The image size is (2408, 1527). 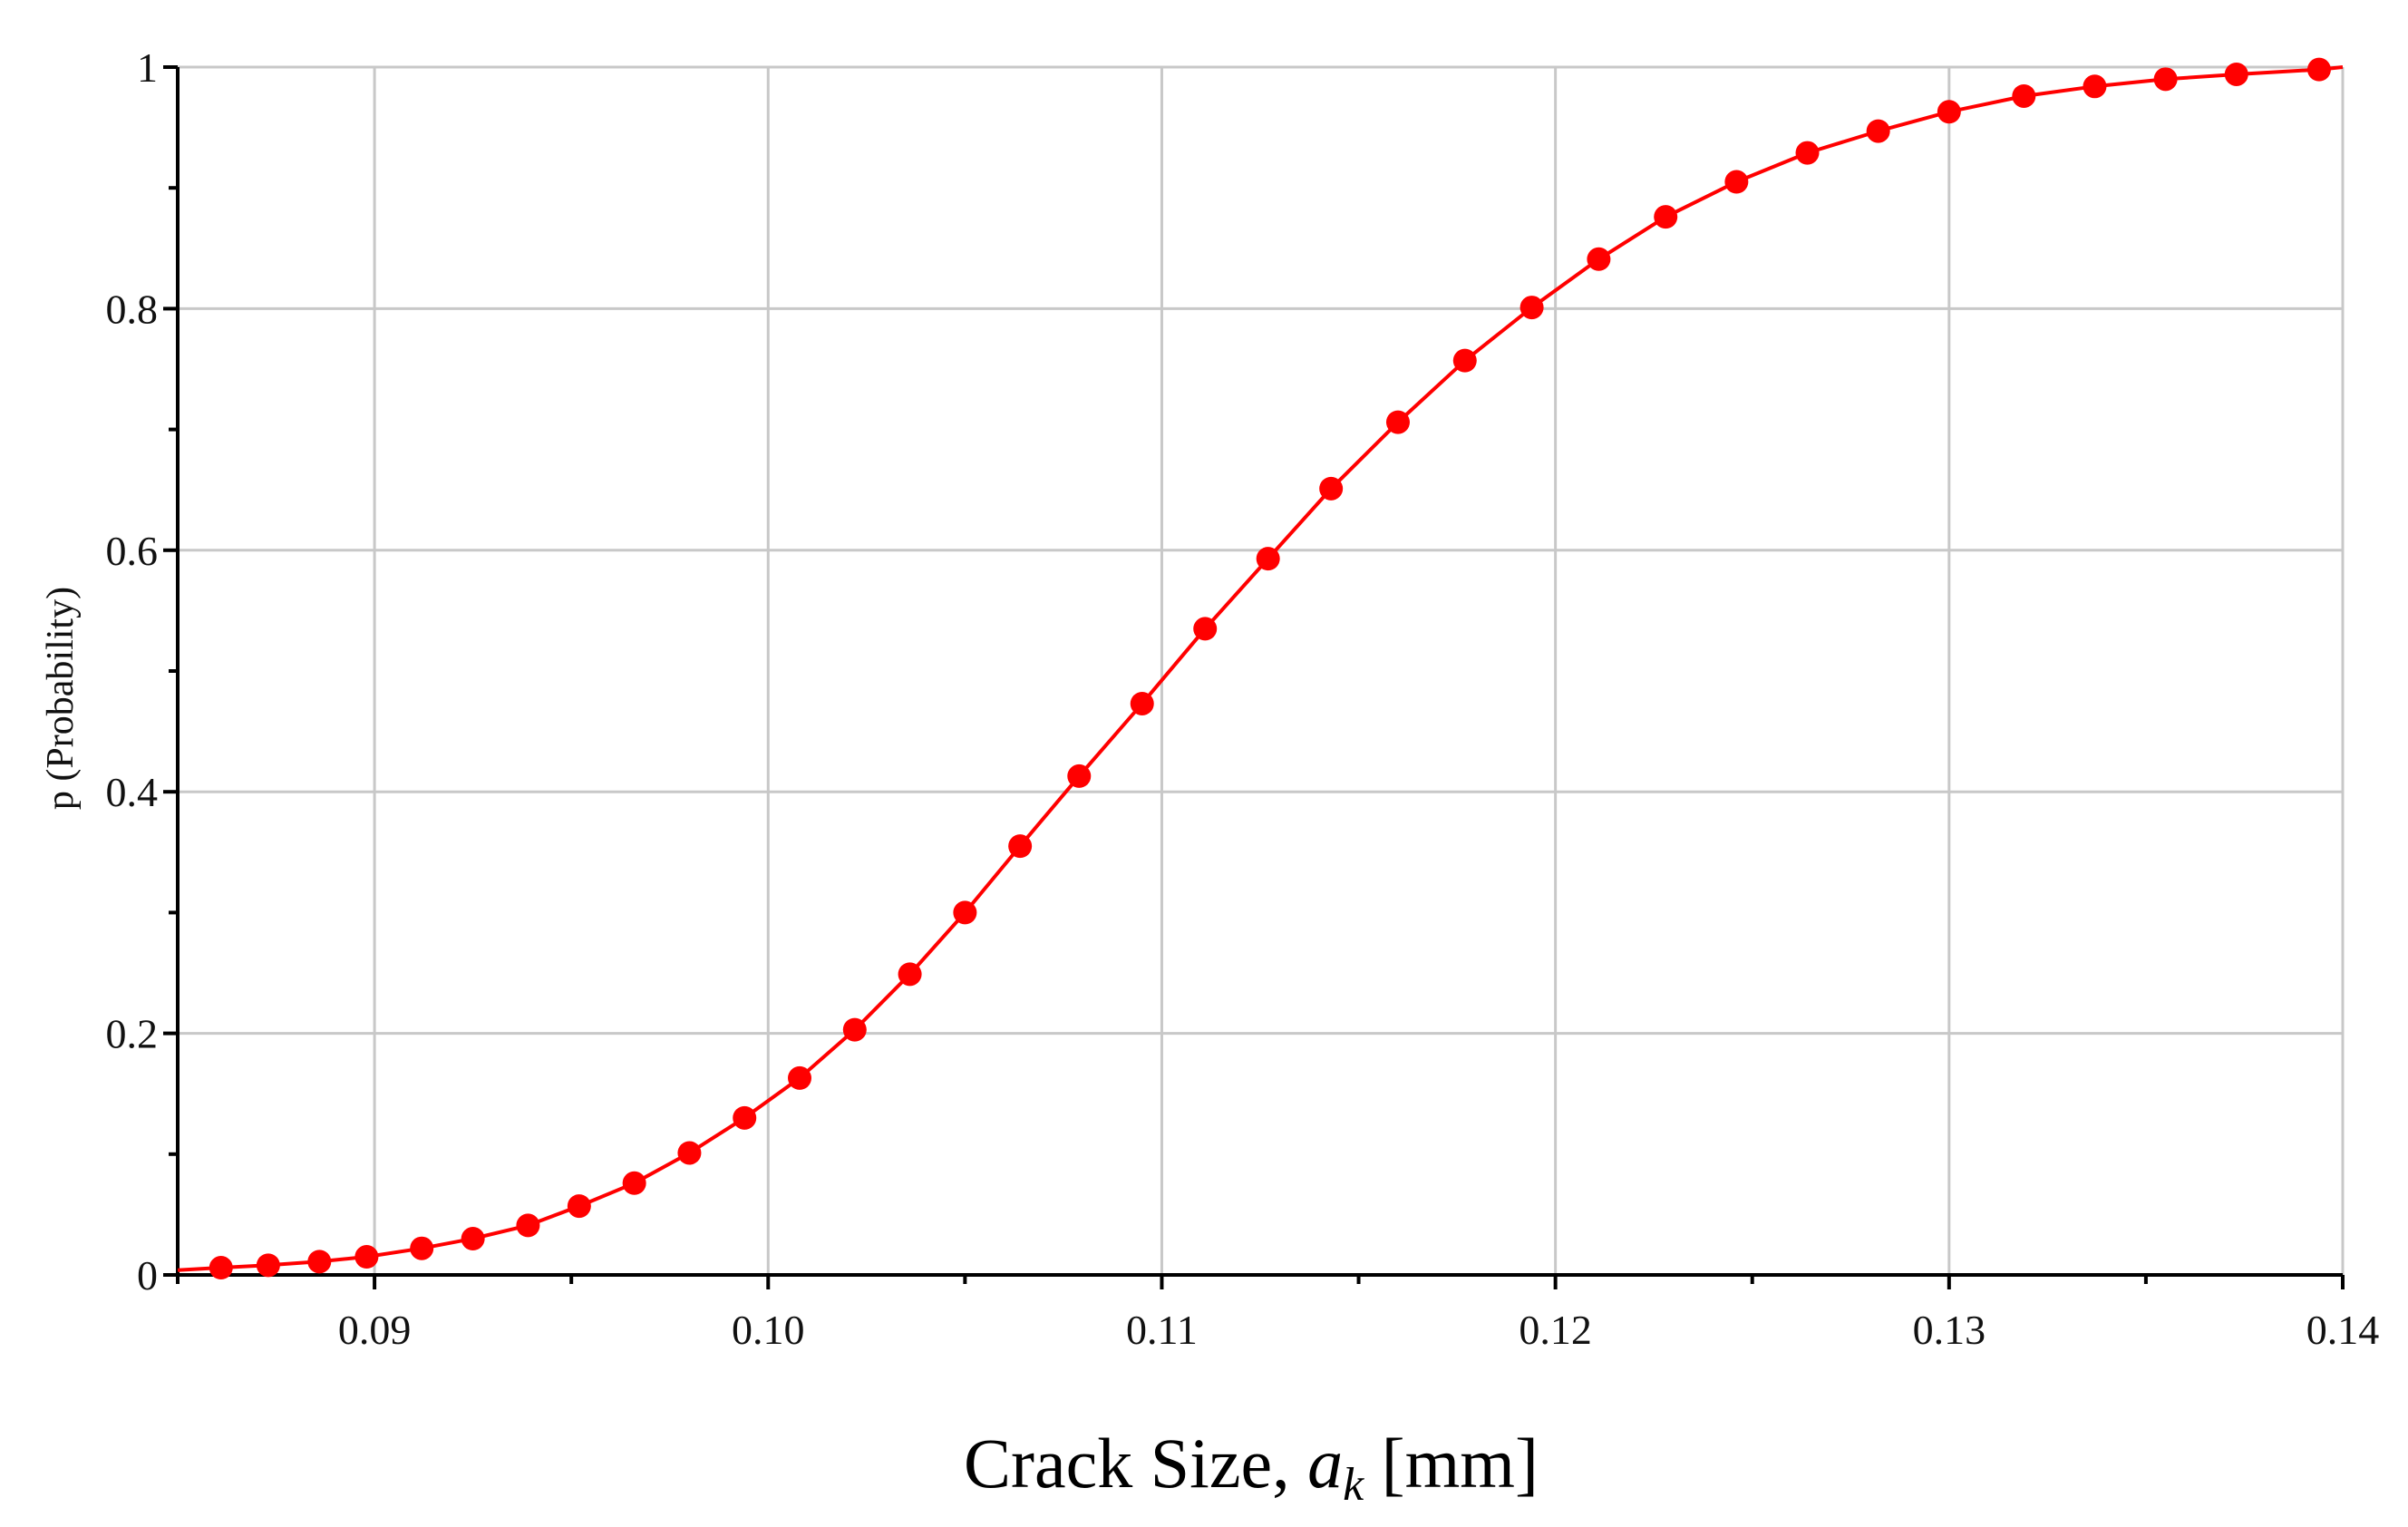 What do you see at coordinates (147, 1275) in the screenshot?
I see `y-tick-label-0: 0` at bounding box center [147, 1275].